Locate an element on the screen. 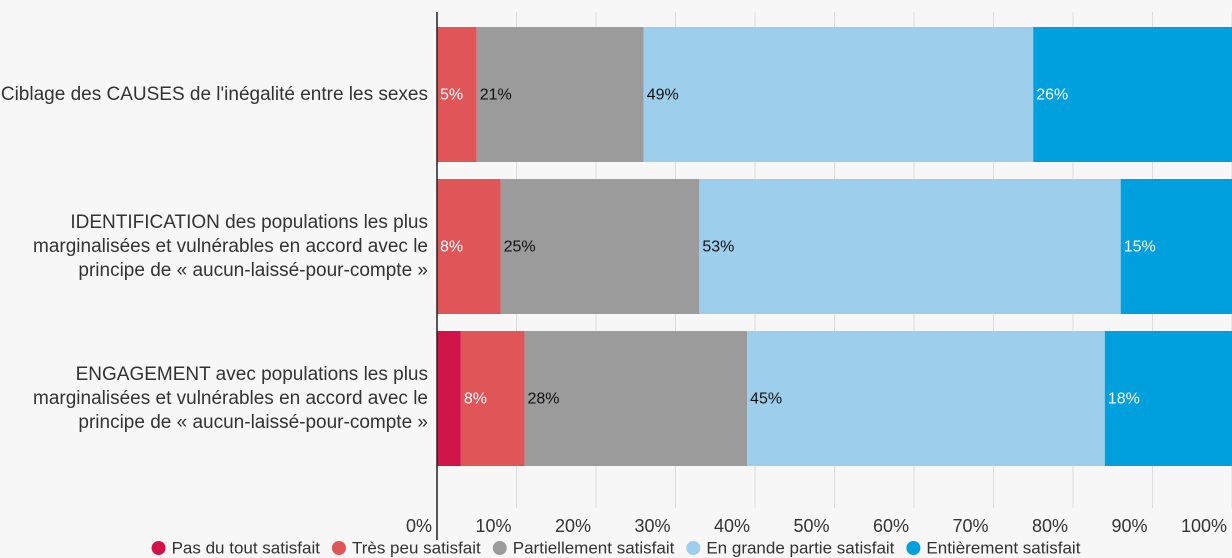 This screenshot has height=558, width=1232. data-label: 28% is located at coordinates (543, 399).